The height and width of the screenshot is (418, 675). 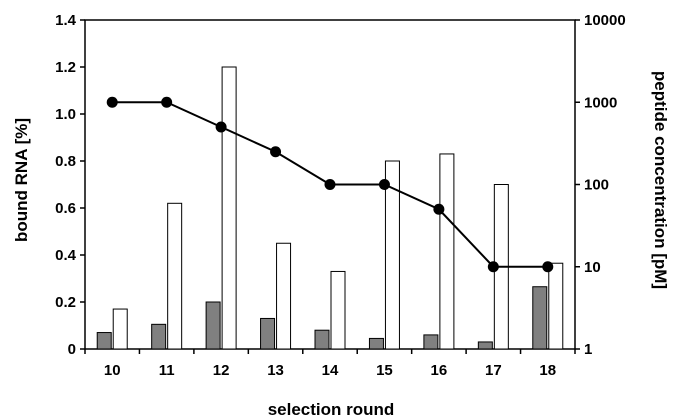 What do you see at coordinates (65, 67) in the screenshot?
I see `y-tick-label: 1.2` at bounding box center [65, 67].